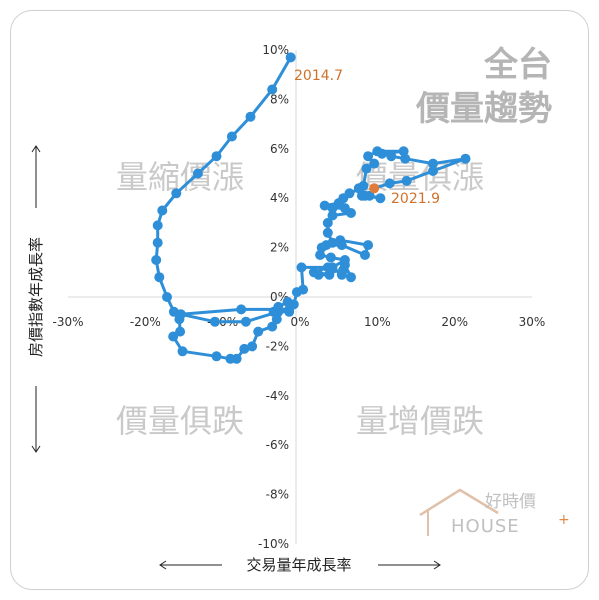  Describe the element at coordinates (180, 421) in the screenshot. I see `quadrant-label-bottom-left: 價量俱跌` at that location.